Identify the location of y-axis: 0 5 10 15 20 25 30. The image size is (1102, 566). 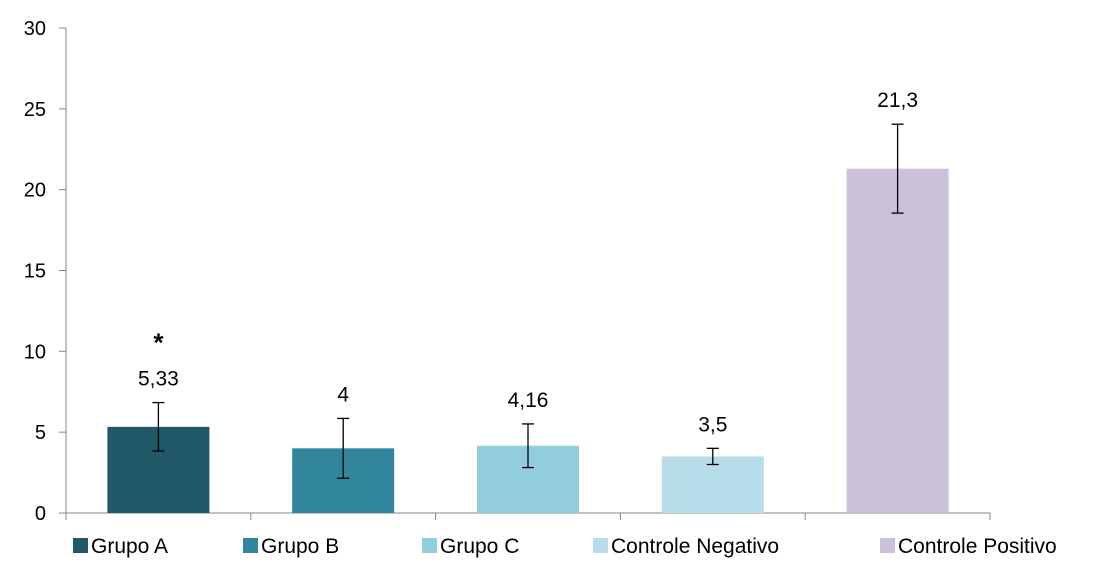
(45, 271).